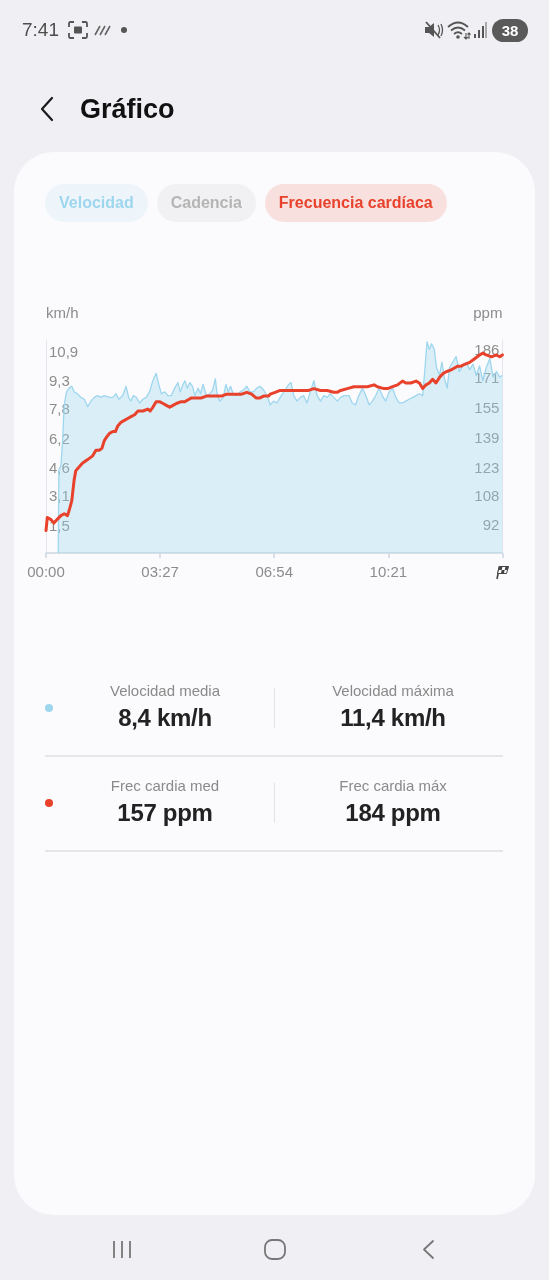 This screenshot has height=1280, width=549. I want to click on text: 184 ppm, so click(393, 813).